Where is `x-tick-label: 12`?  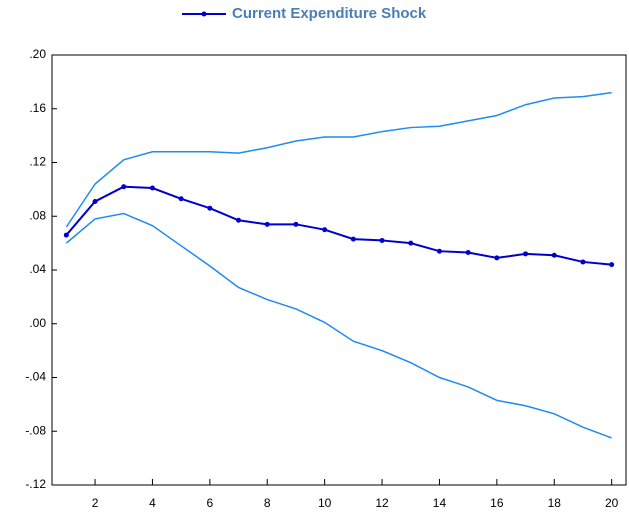
x-tick-label: 12 is located at coordinates (382, 503).